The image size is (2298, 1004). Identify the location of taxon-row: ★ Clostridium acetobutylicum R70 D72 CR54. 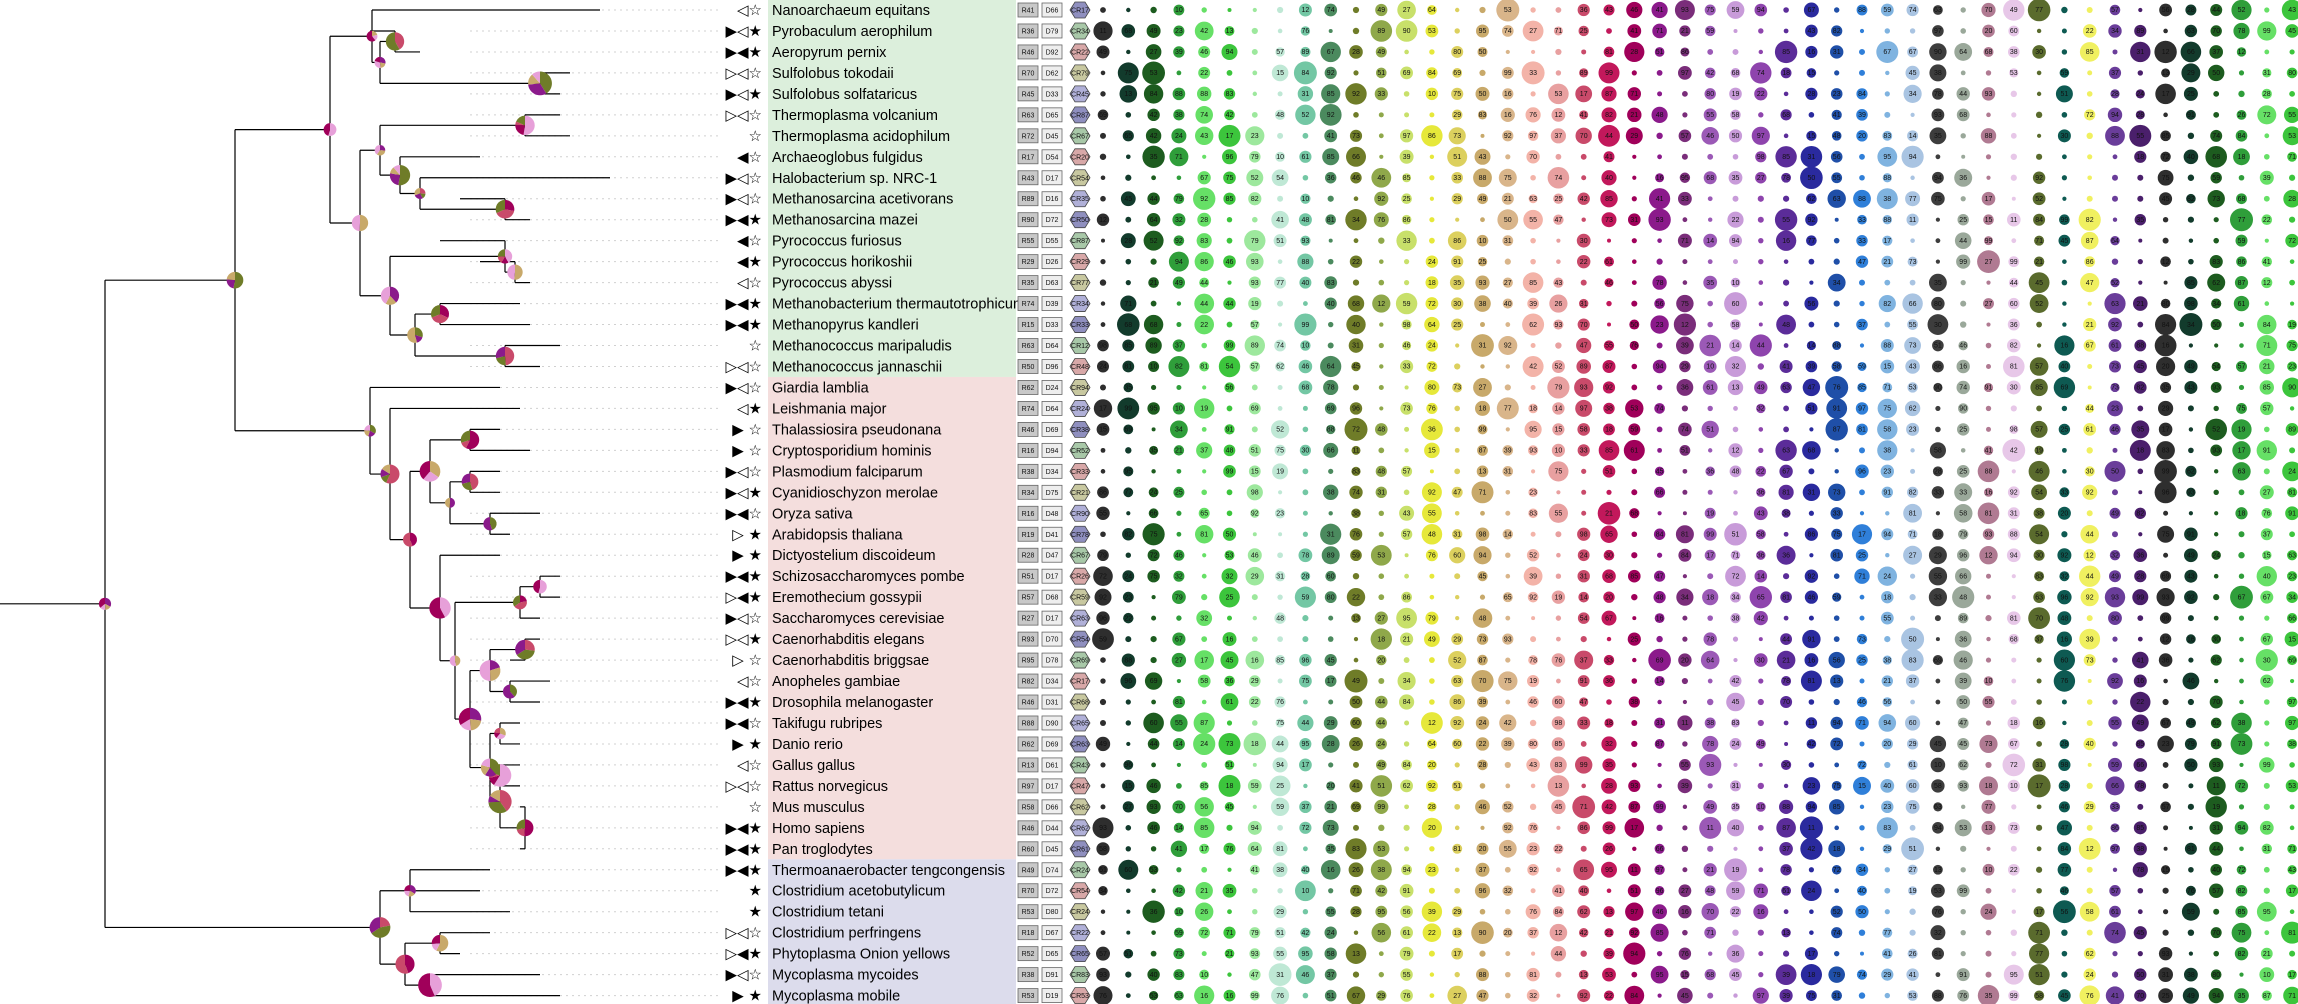
(919, 891).